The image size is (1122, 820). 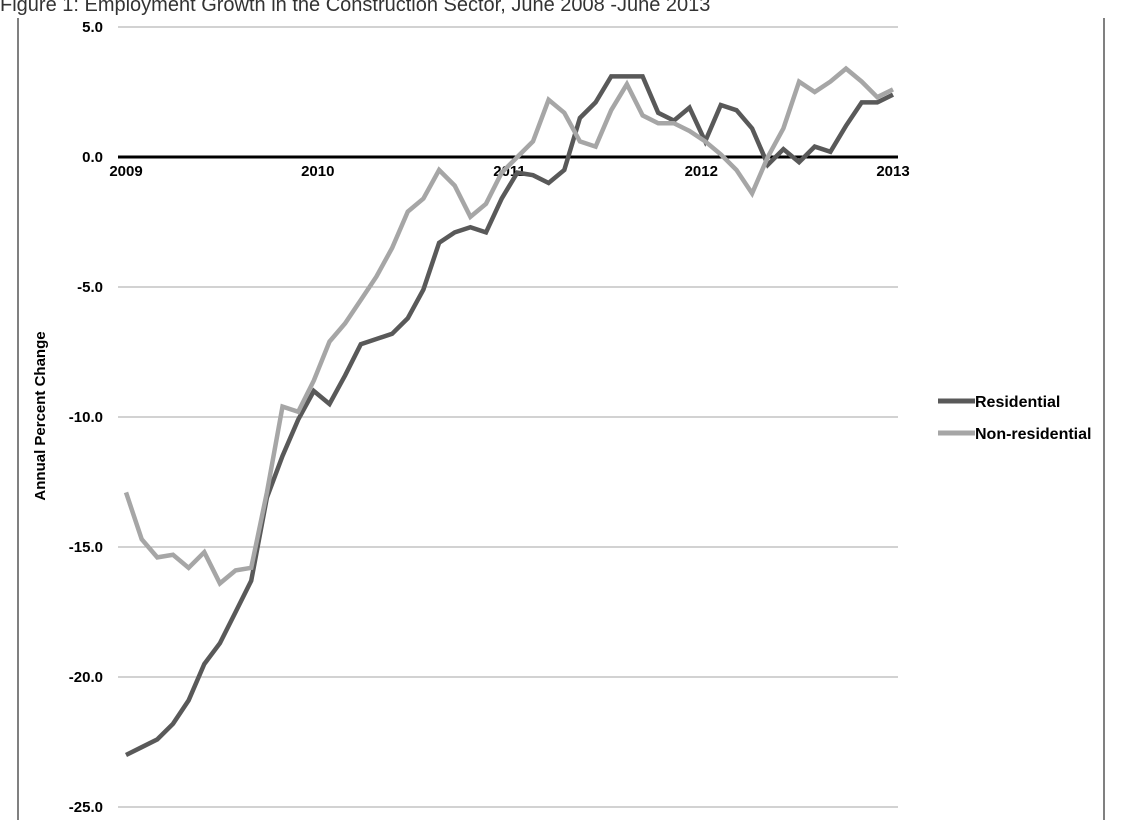 What do you see at coordinates (125, 171) in the screenshot?
I see `x-tick-label: 2009` at bounding box center [125, 171].